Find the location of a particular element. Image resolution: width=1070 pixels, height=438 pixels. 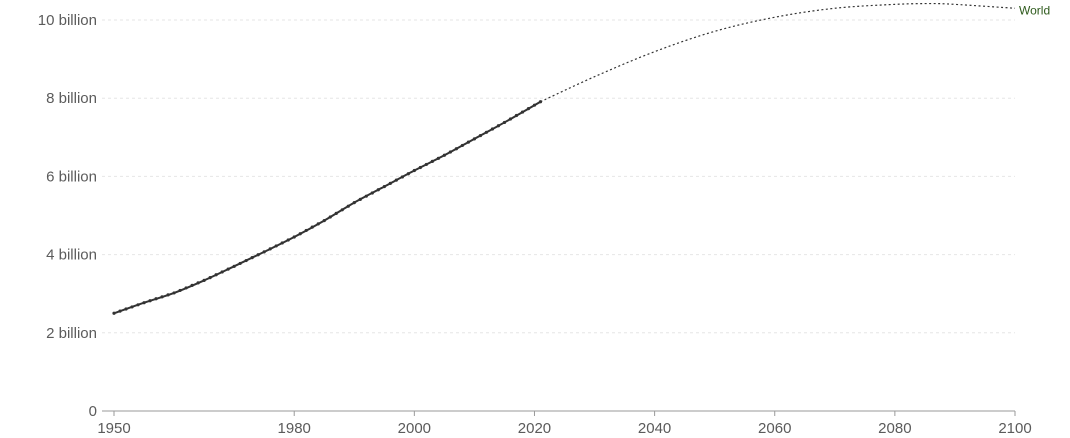

y-tick-label: 2 billion is located at coordinates (71, 333).